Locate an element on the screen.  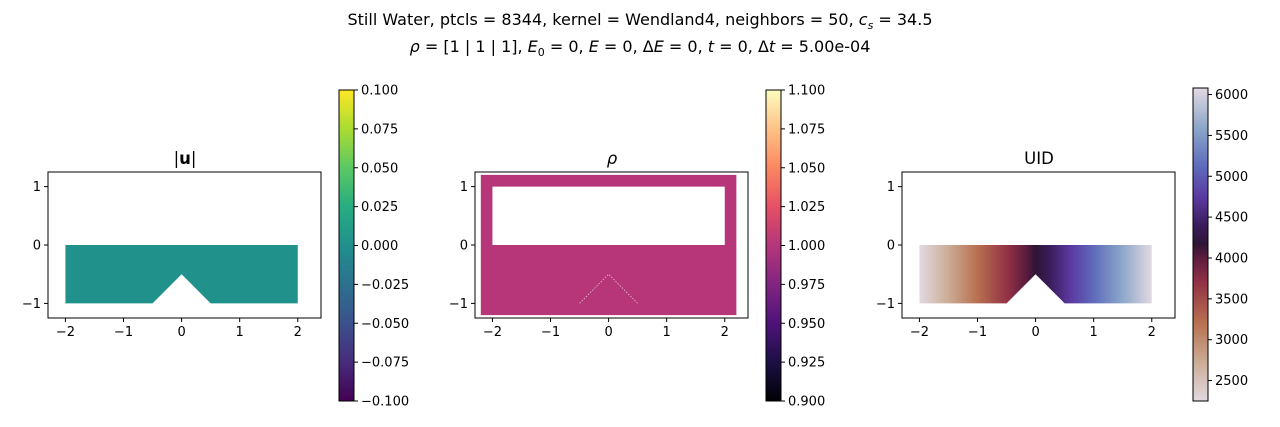
panel-uid-plot is located at coordinates (1035, 274).